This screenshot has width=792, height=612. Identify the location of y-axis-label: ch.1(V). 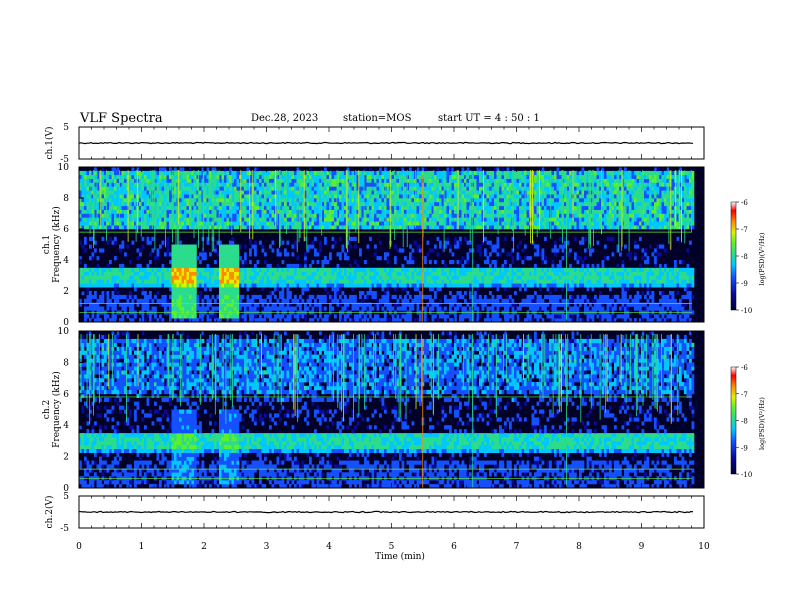
(49, 143).